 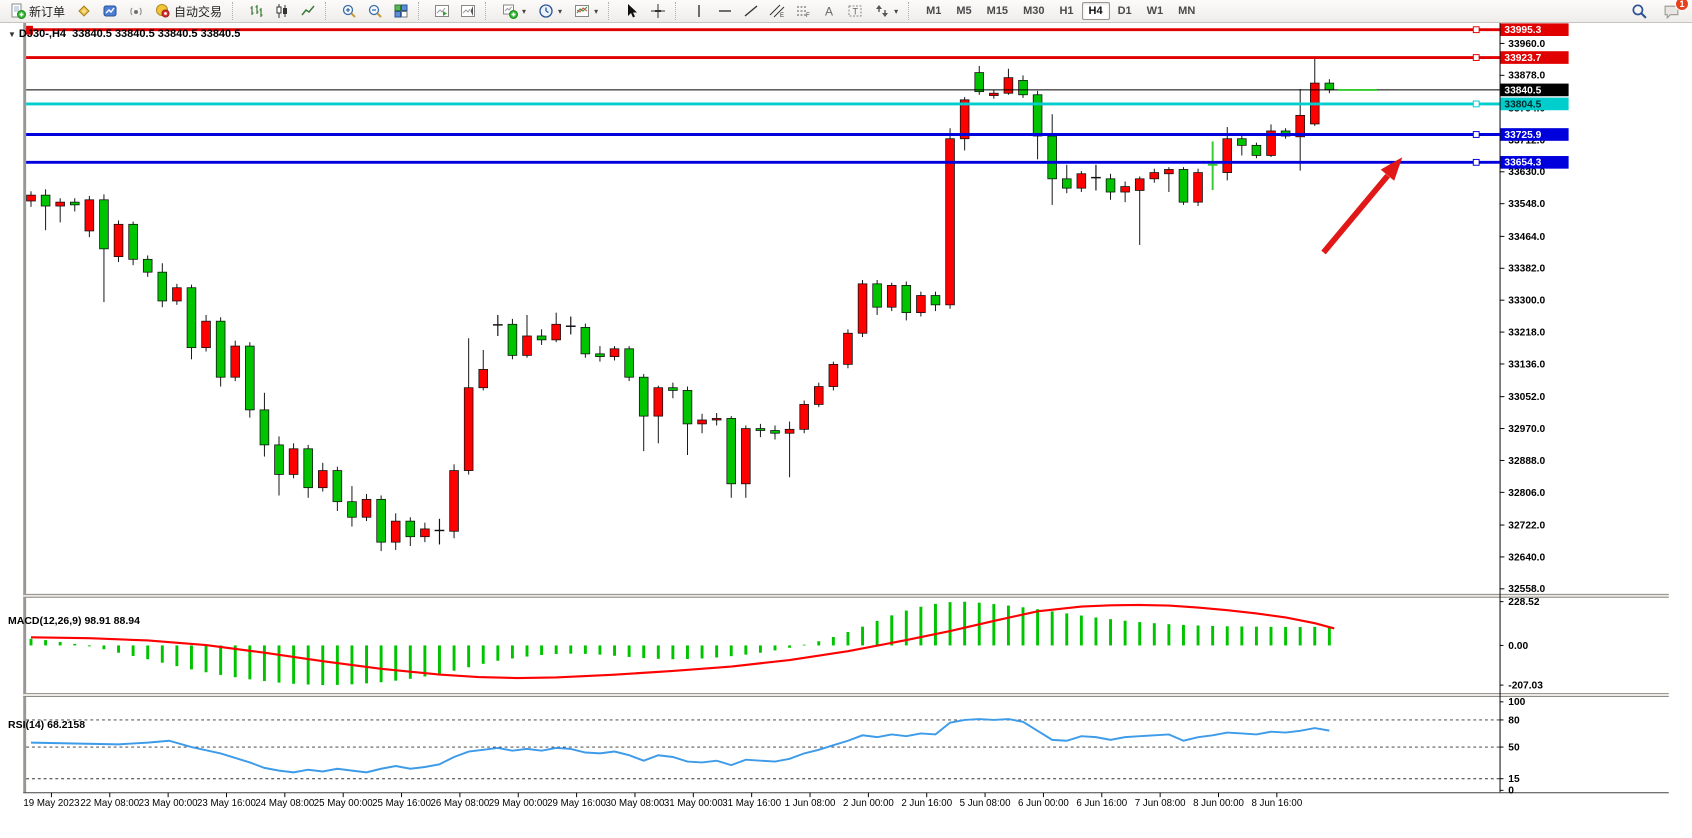 What do you see at coordinates (1526, 397) in the screenshot?
I see `price-tick-label: 33052.0` at bounding box center [1526, 397].